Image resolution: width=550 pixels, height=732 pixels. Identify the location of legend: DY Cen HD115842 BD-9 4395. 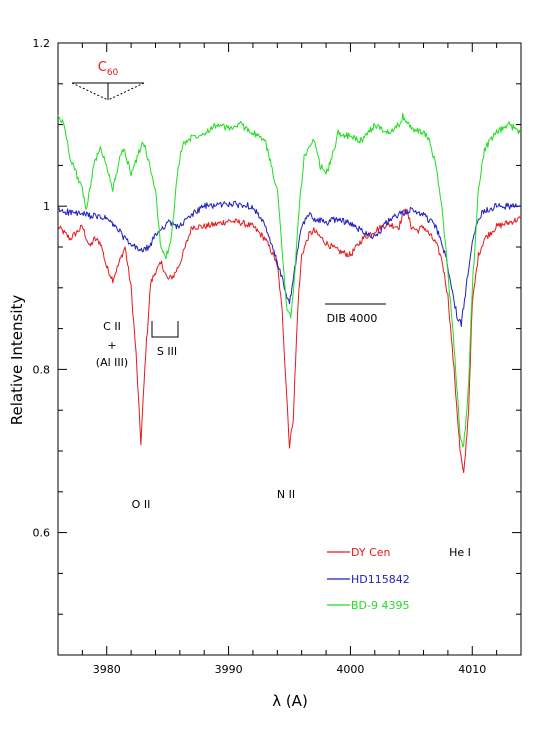
(368, 579).